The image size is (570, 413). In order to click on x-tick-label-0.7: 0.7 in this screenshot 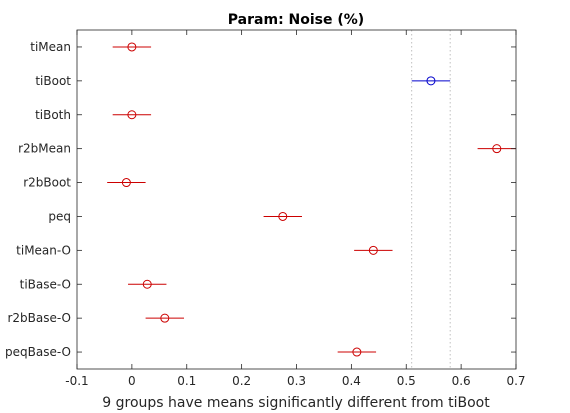, I will do `click(515, 381)`.